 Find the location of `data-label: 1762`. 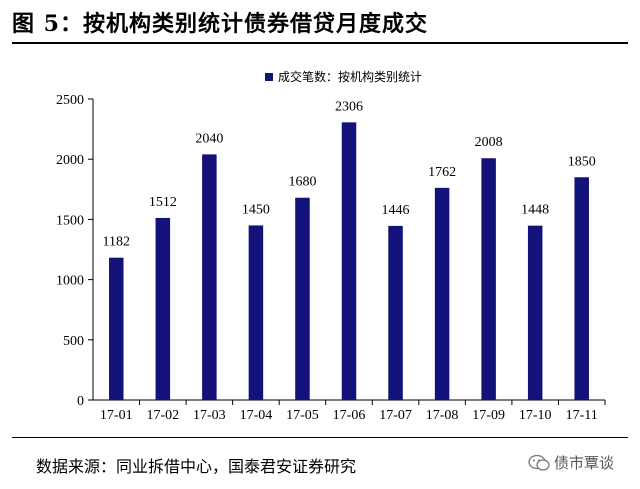

data-label: 1762 is located at coordinates (442, 172).